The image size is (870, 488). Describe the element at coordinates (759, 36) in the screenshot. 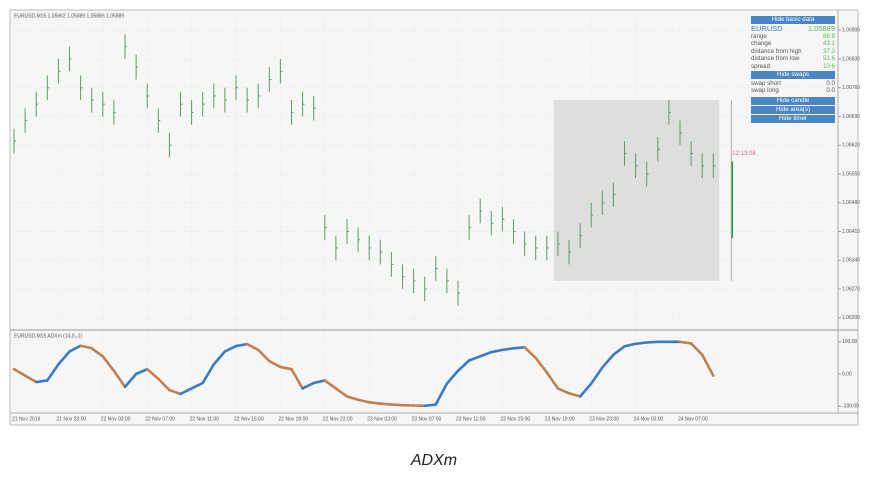

I see `info-label: range` at that location.